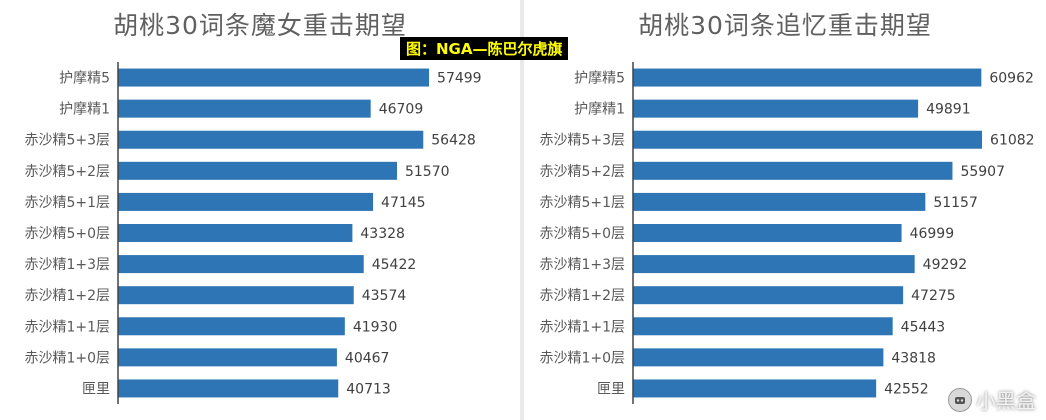 This screenshot has width=1046, height=420. What do you see at coordinates (67, 172) in the screenshot?
I see `left-category-label: 赤沙精5+2层` at bounding box center [67, 172].